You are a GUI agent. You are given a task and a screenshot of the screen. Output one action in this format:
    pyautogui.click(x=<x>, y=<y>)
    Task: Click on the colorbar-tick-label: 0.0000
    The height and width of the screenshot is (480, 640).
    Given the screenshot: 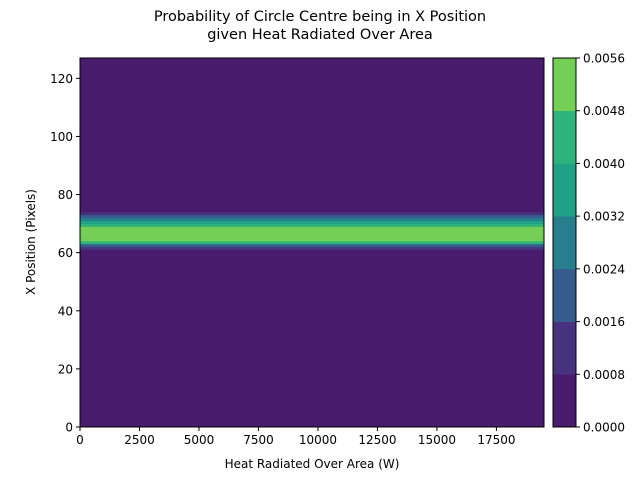 What is the action you would take?
    pyautogui.click(x=604, y=428)
    